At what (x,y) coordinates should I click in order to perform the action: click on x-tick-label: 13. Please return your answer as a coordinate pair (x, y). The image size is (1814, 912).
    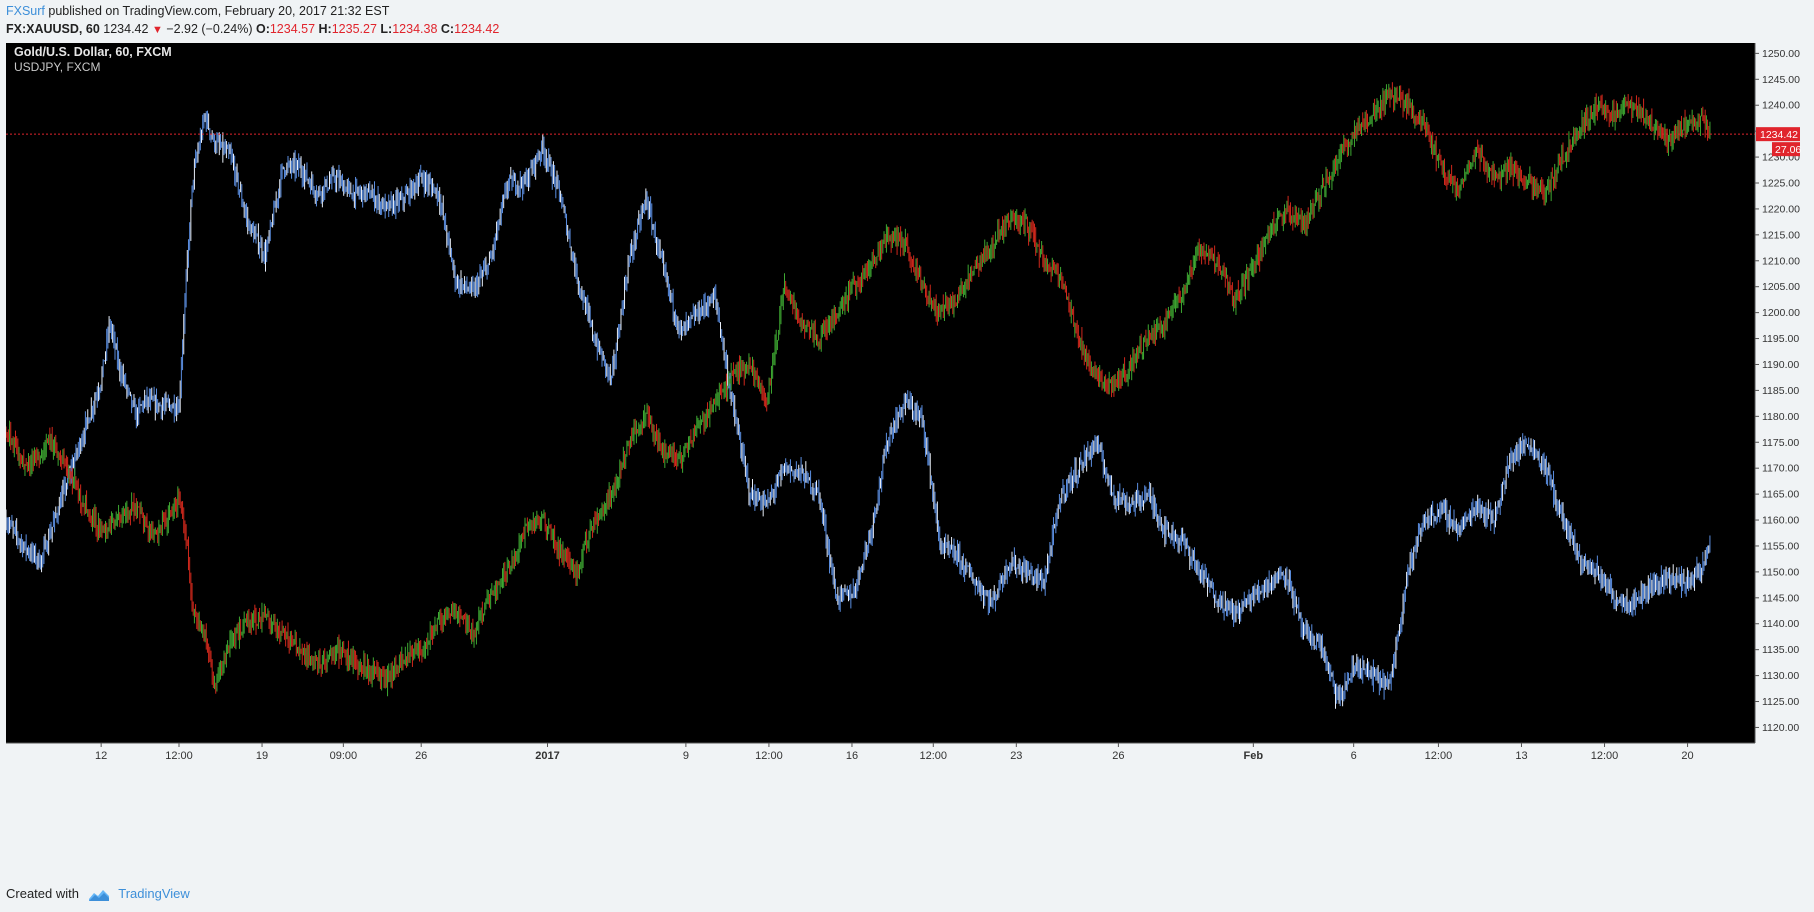
    Looking at the image, I should click on (1521, 756).